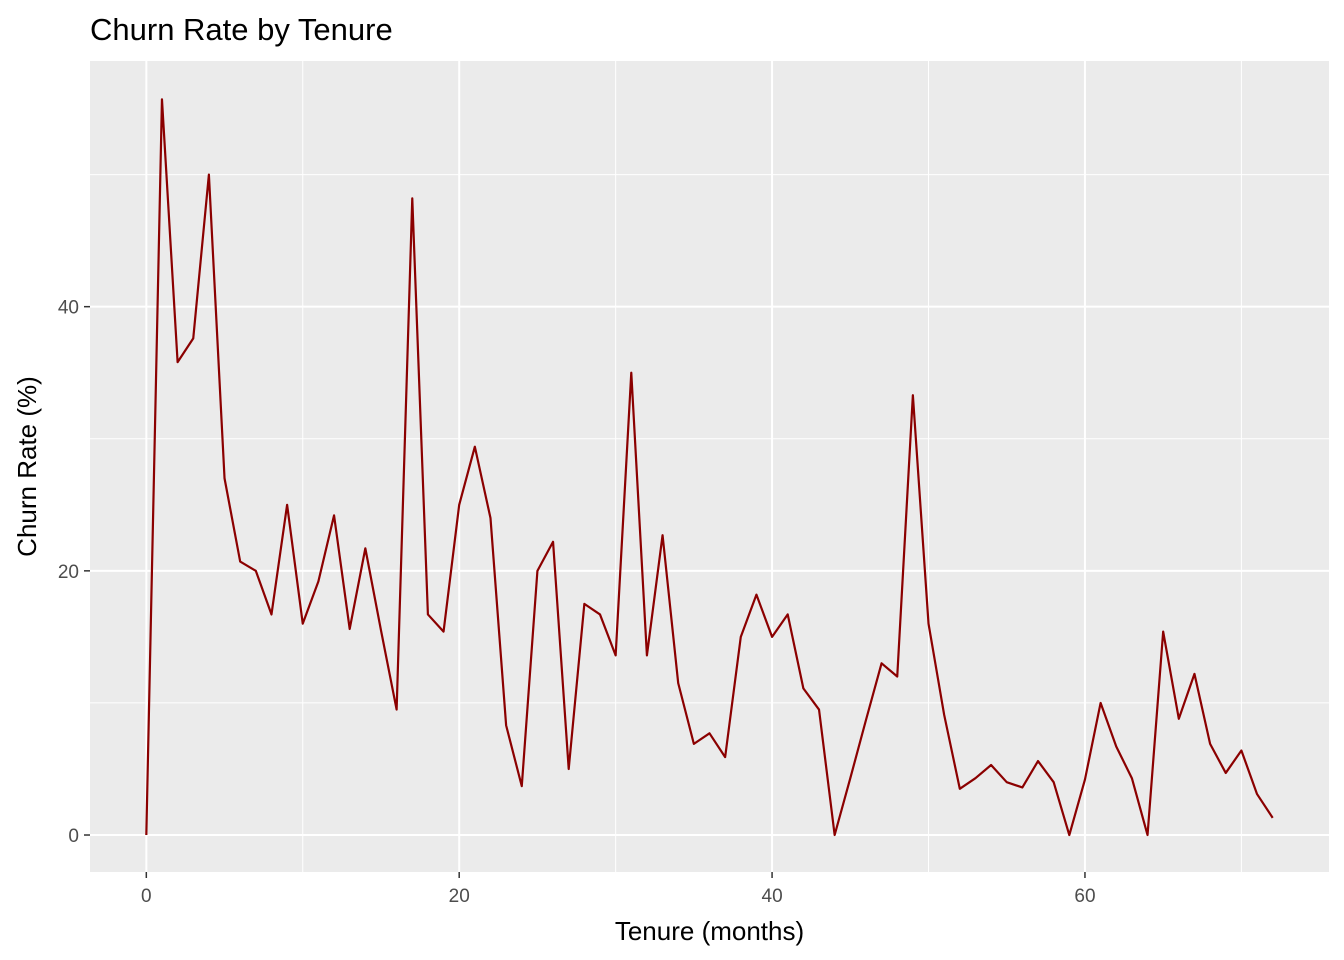 The width and height of the screenshot is (1344, 960). What do you see at coordinates (709, 931) in the screenshot?
I see `x-axis-title: Tenure (months)` at bounding box center [709, 931].